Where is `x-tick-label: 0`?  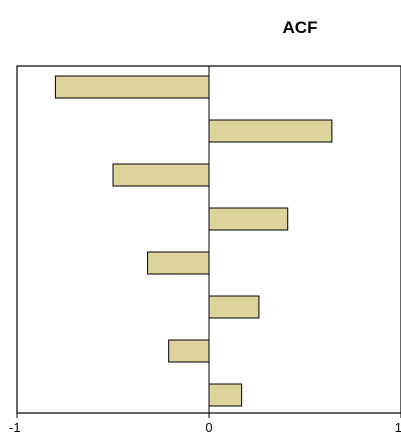 x-tick-label: 0 is located at coordinates (208, 427).